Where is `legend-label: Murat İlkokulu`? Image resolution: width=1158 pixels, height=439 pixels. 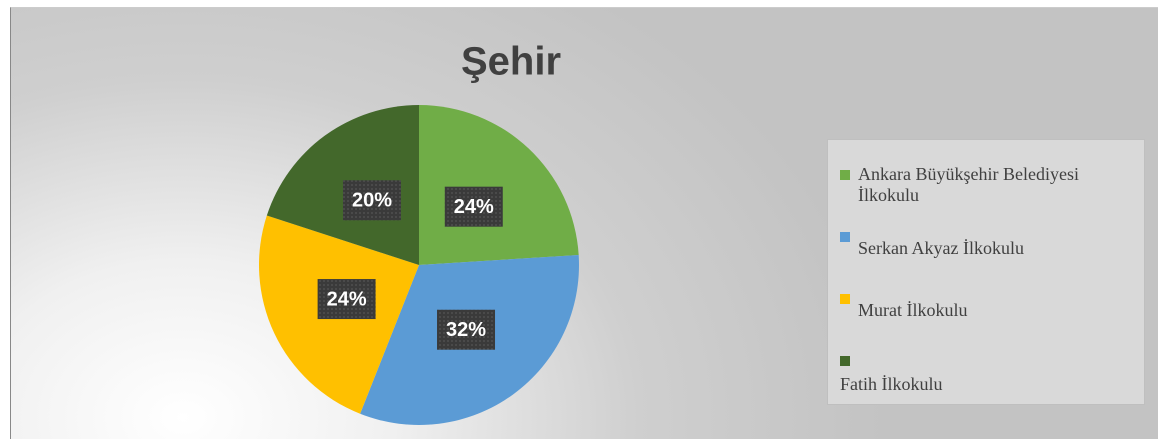 legend-label: Murat İlkokulu is located at coordinates (913, 310).